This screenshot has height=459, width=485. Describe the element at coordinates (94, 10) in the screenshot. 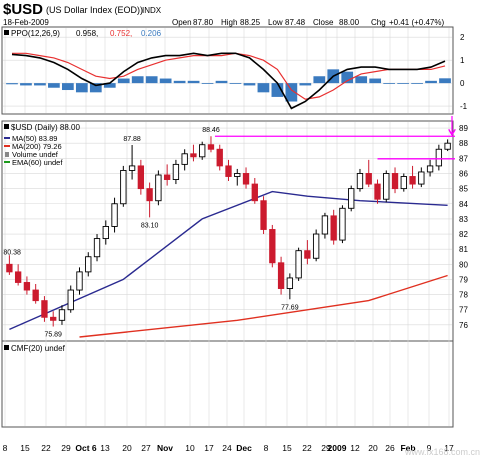

I see `symbol-fullname: (US Dollar Index (EOD))` at that location.